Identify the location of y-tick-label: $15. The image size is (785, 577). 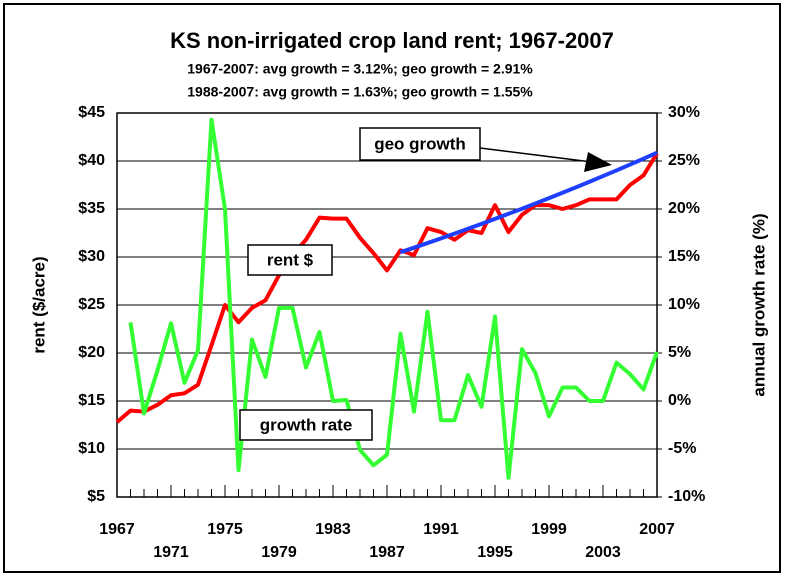
(91, 400).